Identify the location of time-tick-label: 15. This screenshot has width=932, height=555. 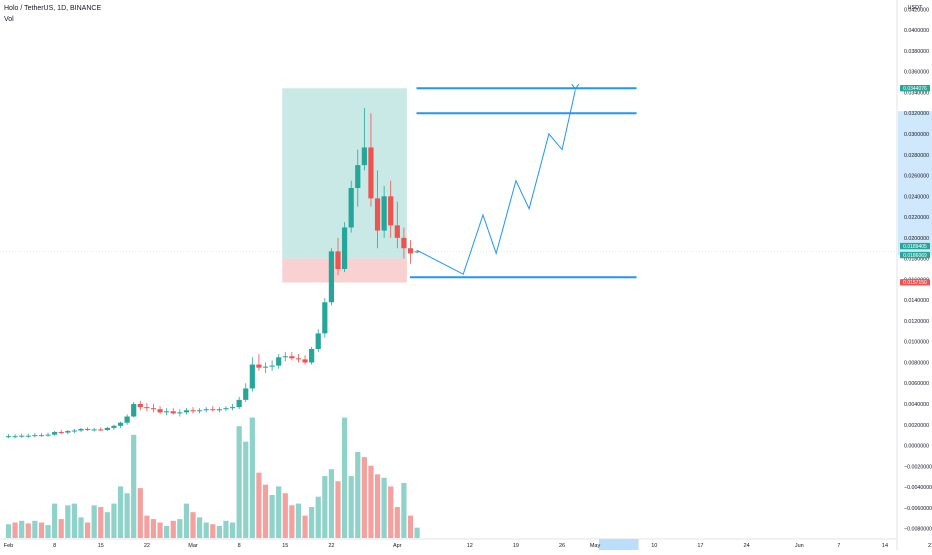
(285, 546).